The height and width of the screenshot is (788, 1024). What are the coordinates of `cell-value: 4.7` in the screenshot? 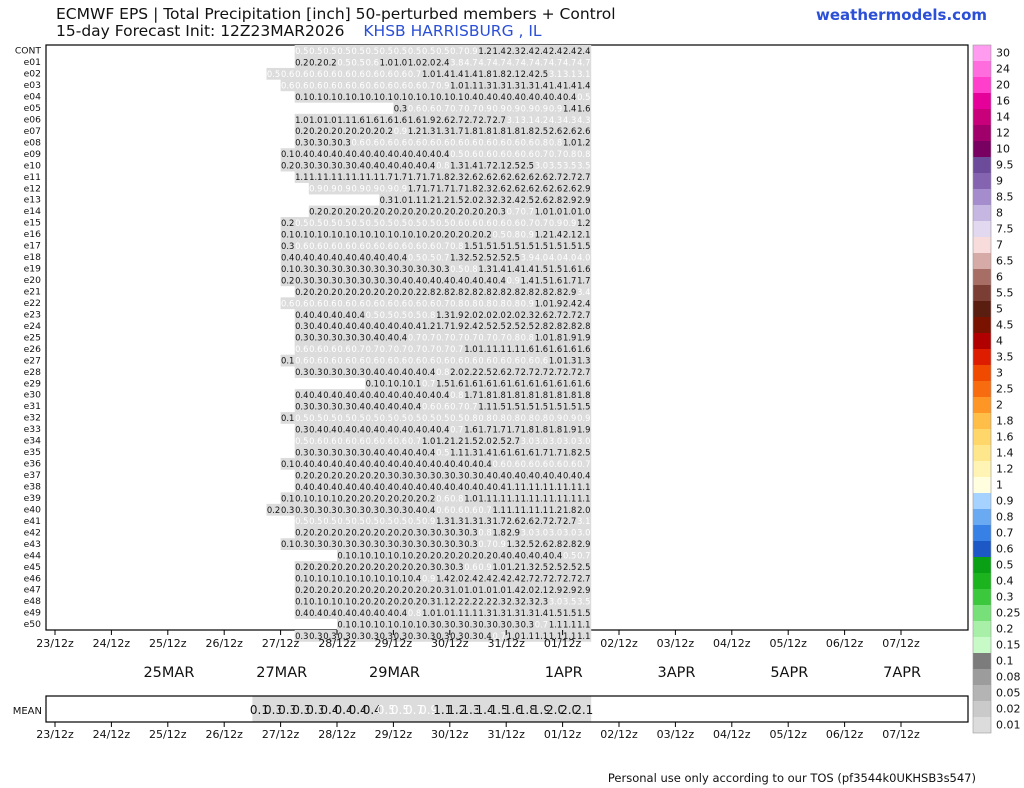 It's located at (498, 62).